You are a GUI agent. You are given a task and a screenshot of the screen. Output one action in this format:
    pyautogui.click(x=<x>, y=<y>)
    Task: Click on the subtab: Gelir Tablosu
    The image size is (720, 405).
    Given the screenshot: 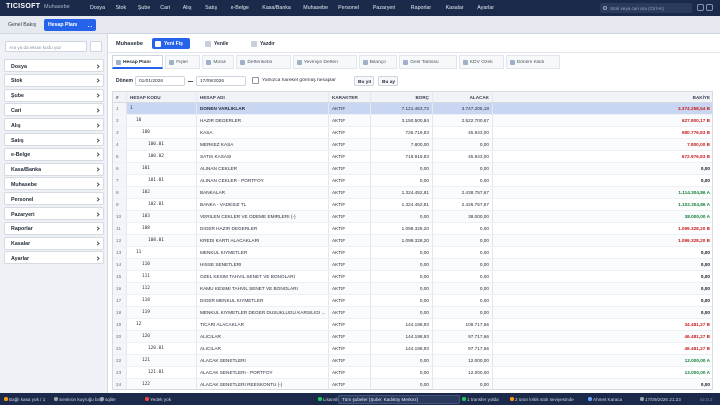 What is the action you would take?
    pyautogui.click(x=428, y=62)
    